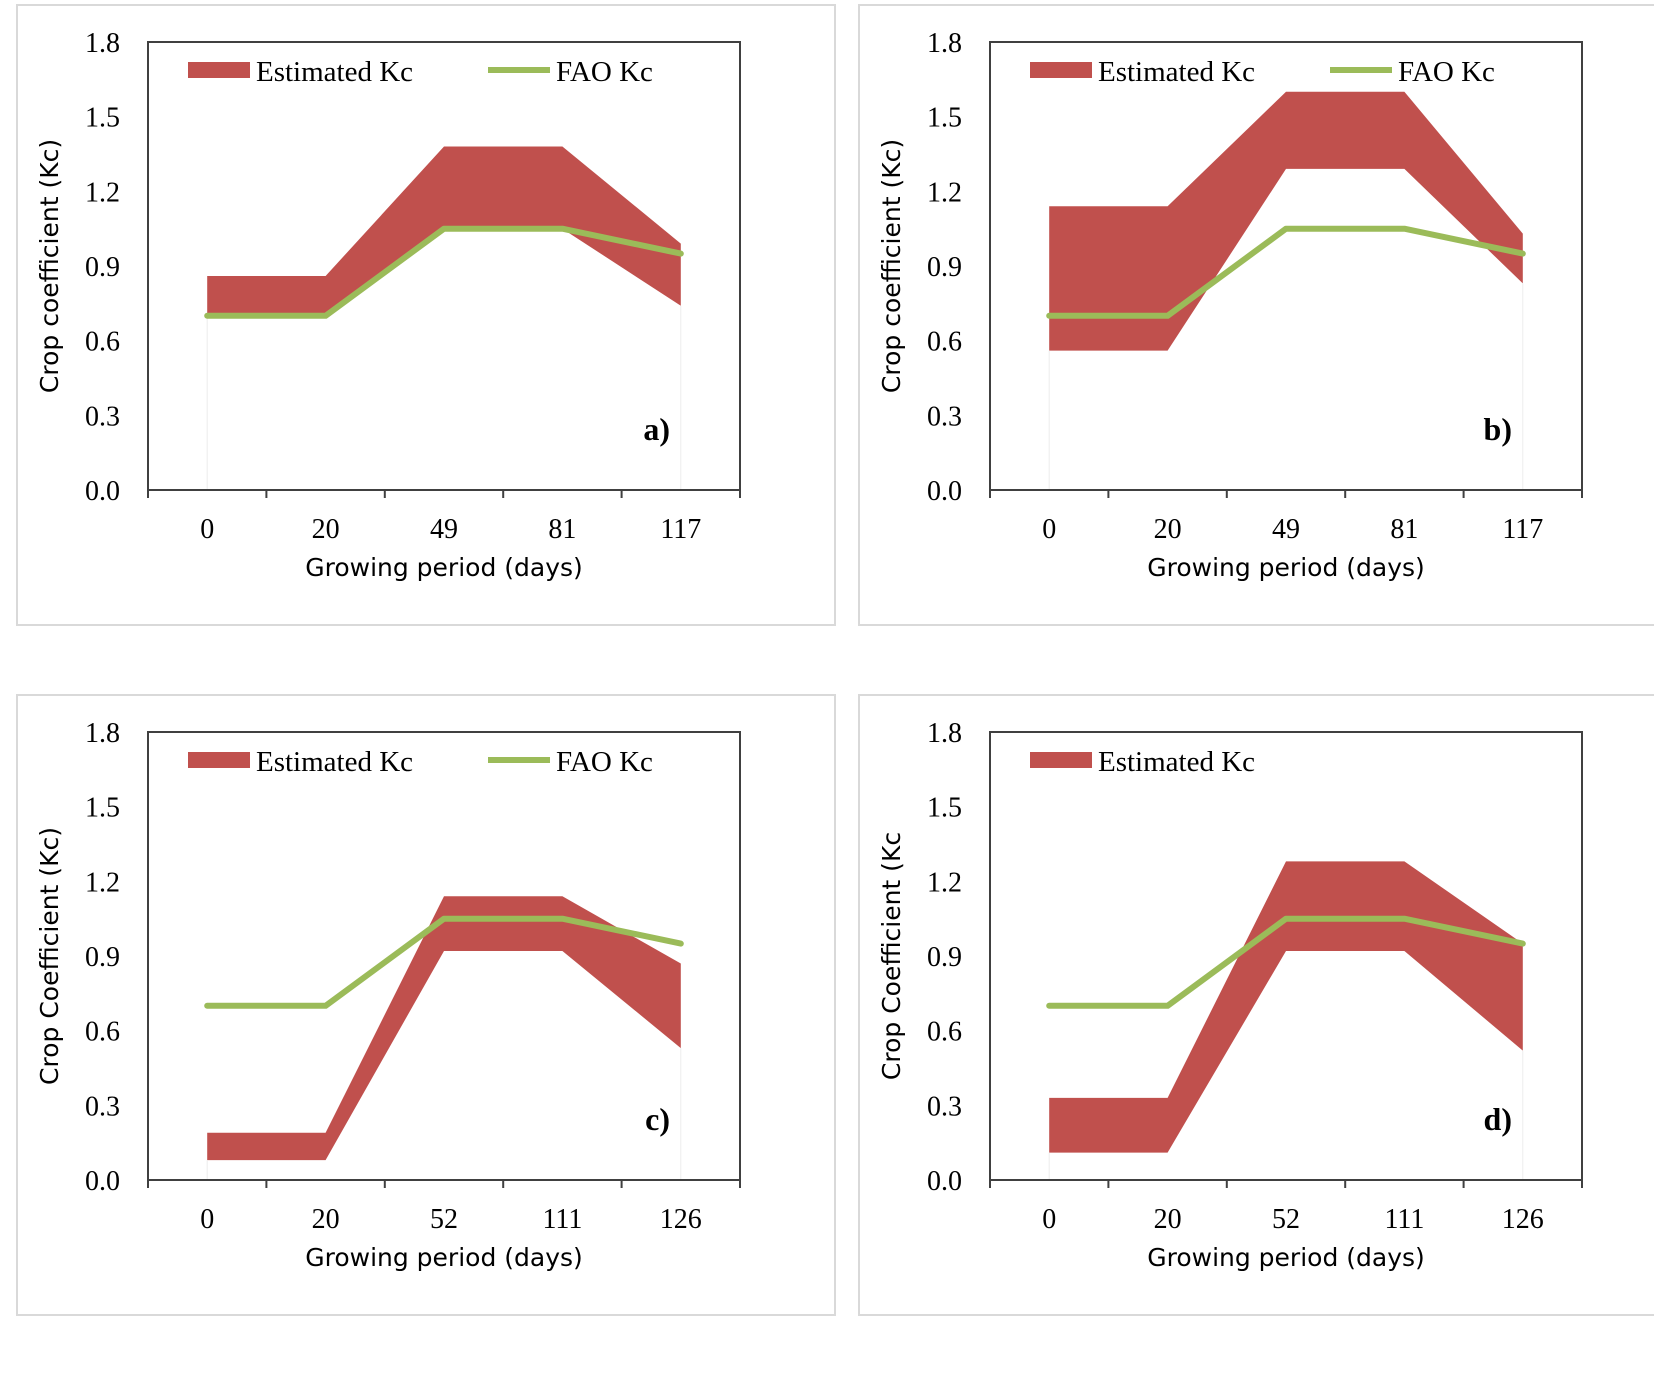 The image size is (1654, 1387). Describe the element at coordinates (1498, 429) in the screenshot. I see `panel-label: b)` at that location.